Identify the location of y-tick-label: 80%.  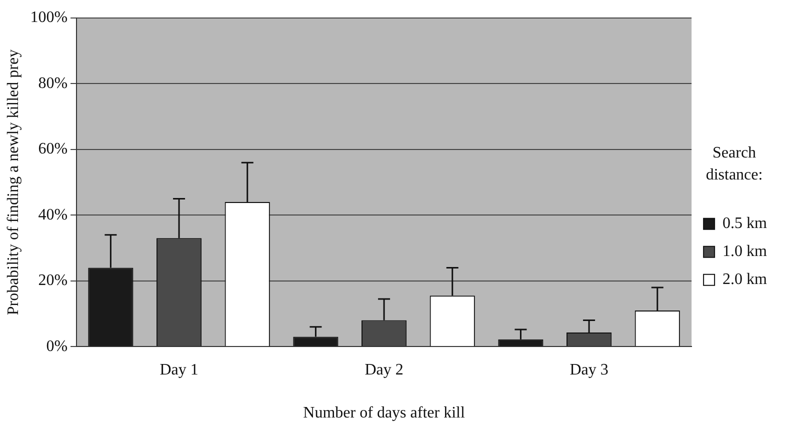
(53, 83).